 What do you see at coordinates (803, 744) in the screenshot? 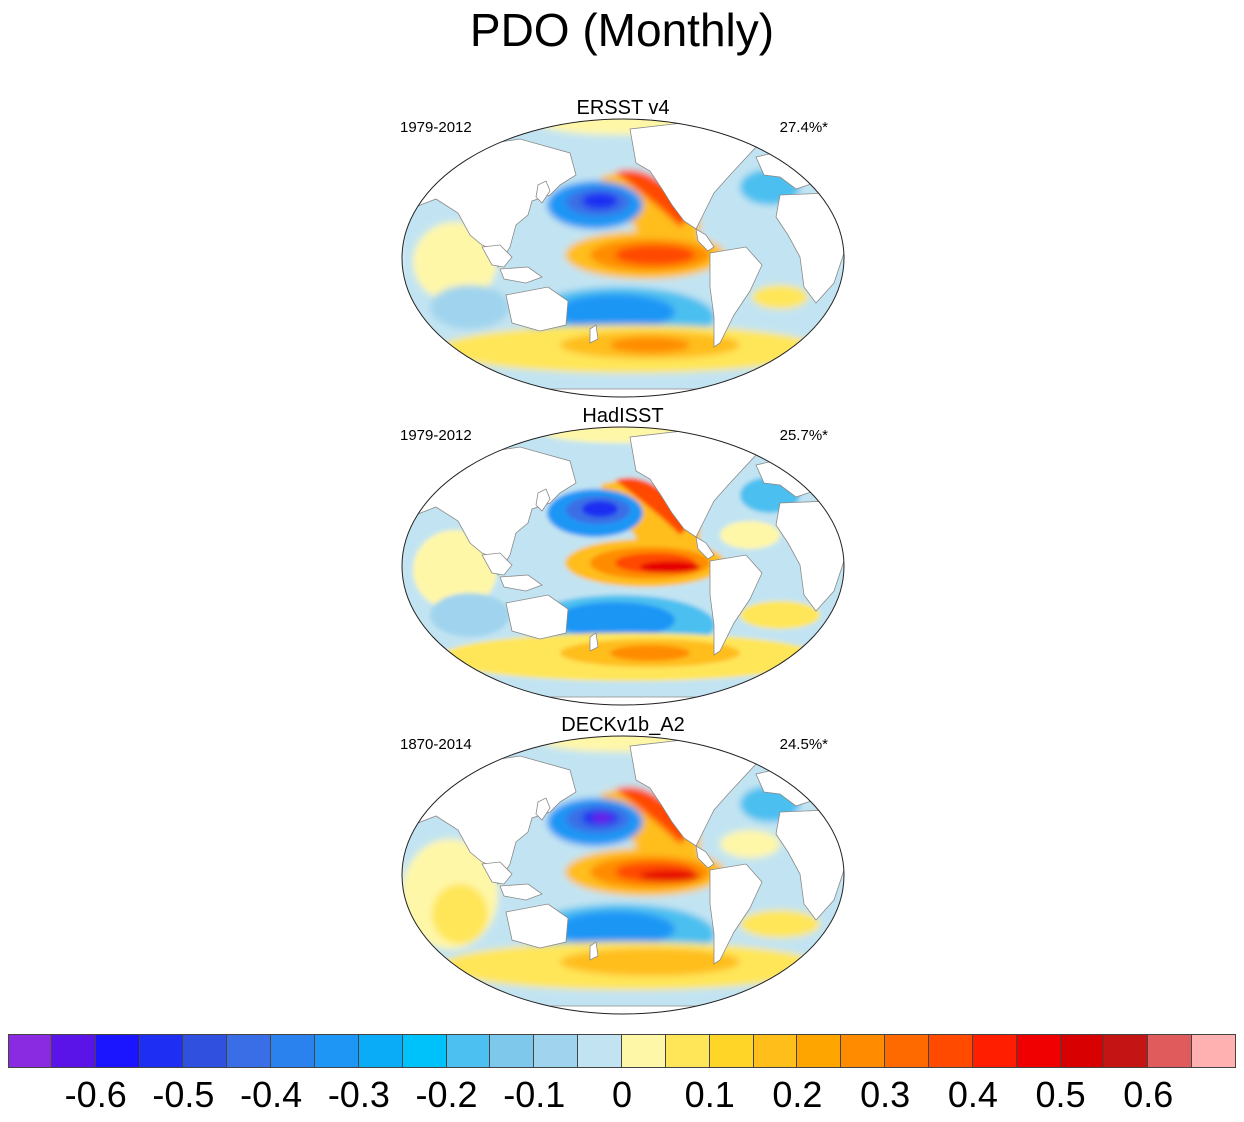
I see `panel-variance: 24.5%*` at bounding box center [803, 744].